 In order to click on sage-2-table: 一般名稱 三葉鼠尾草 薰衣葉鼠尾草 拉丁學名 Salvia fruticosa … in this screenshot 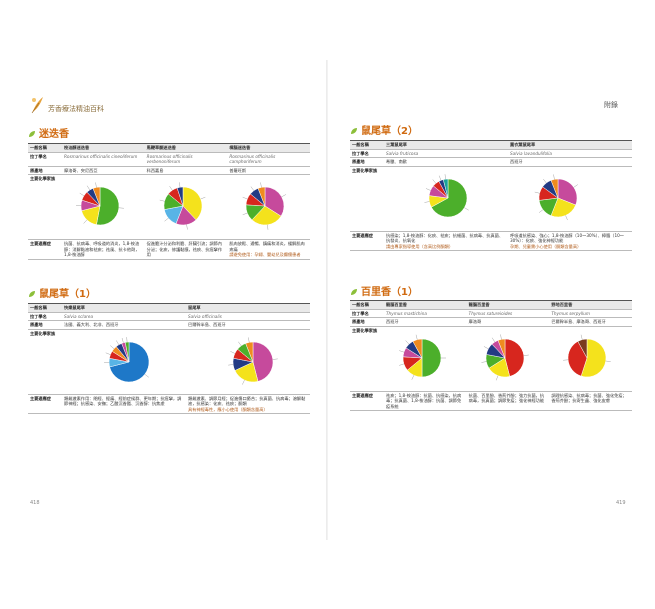, I will do `click(491, 195)`.